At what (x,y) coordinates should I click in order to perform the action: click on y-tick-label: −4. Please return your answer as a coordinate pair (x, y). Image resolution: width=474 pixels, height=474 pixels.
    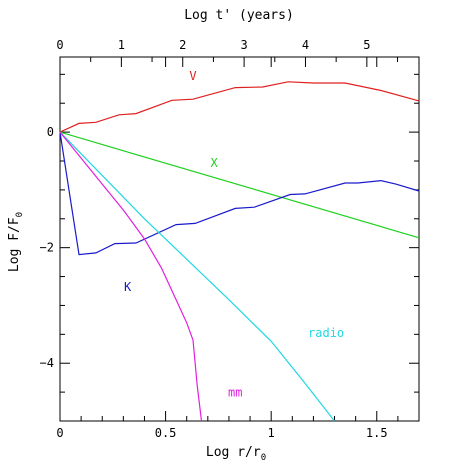
    Looking at the image, I should click on (47, 363).